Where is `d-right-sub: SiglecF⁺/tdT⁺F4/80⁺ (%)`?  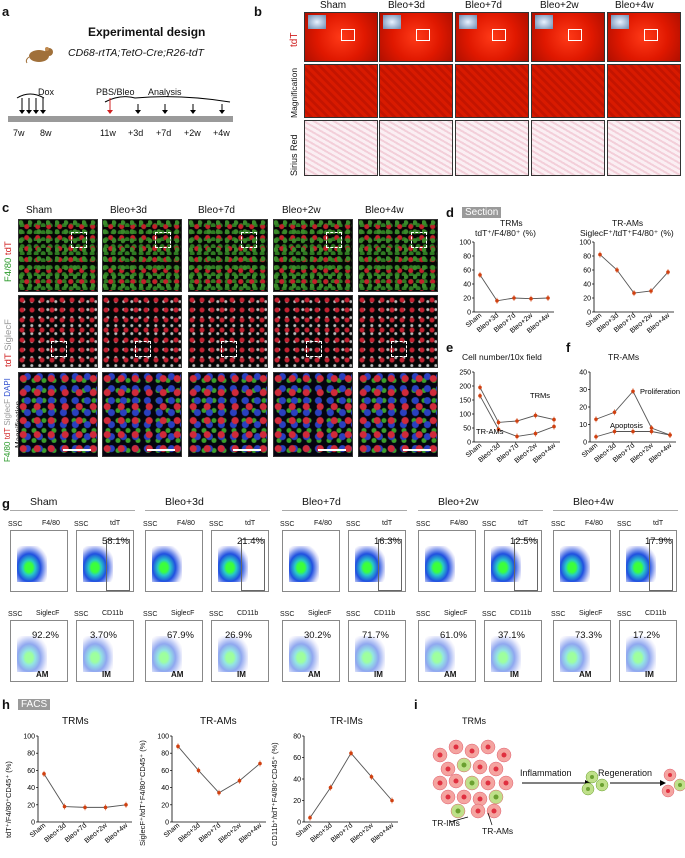
d-right-sub: SiglecF⁺/tdT⁺F4/80⁺ (%) is located at coordinates (627, 233).